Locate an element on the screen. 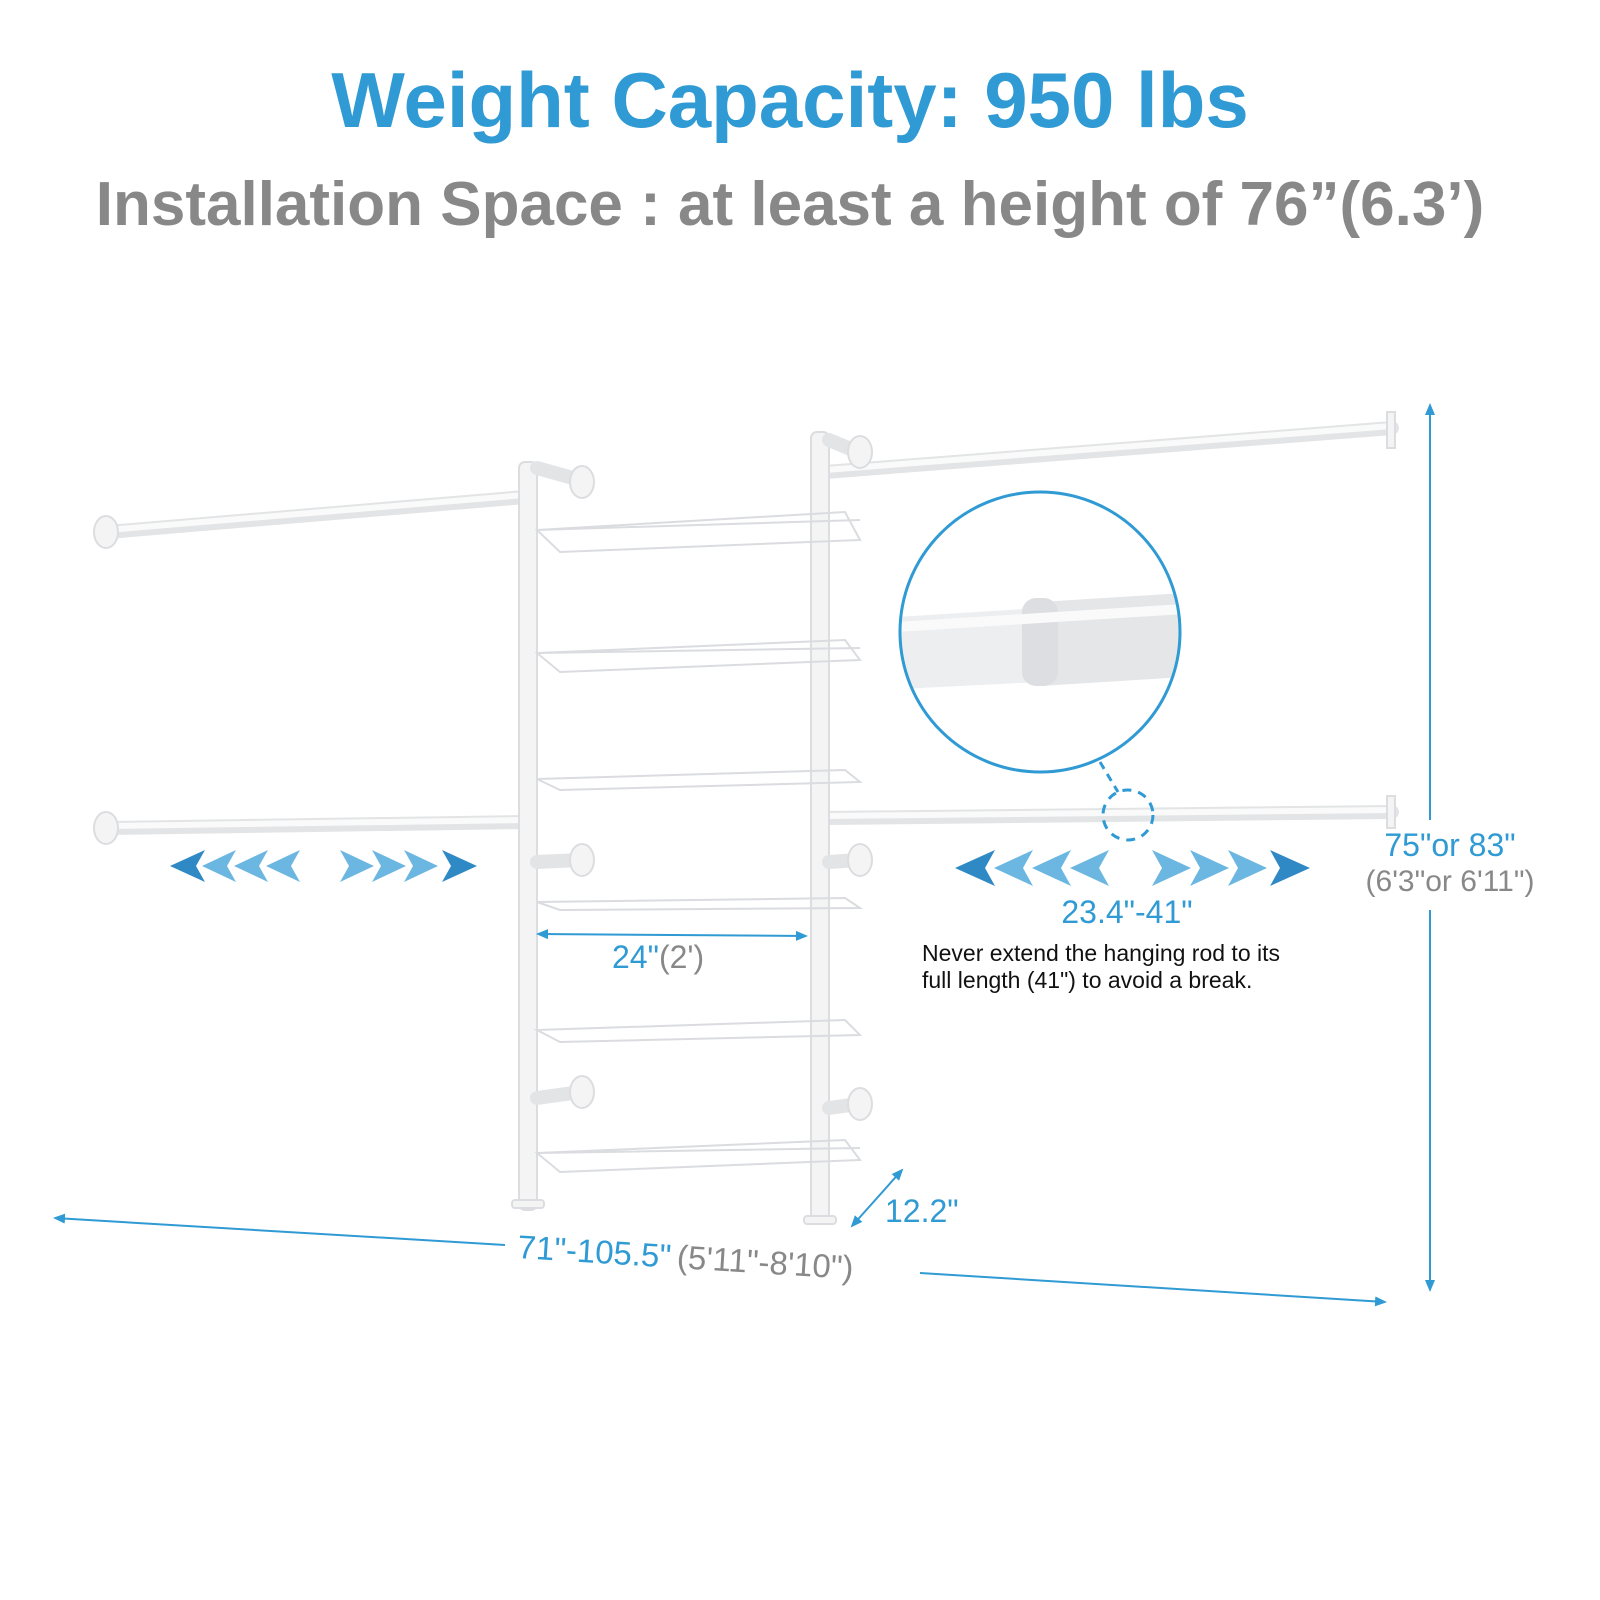 The image size is (1600, 1600). extend-arrows-right is located at coordinates (1132, 868).